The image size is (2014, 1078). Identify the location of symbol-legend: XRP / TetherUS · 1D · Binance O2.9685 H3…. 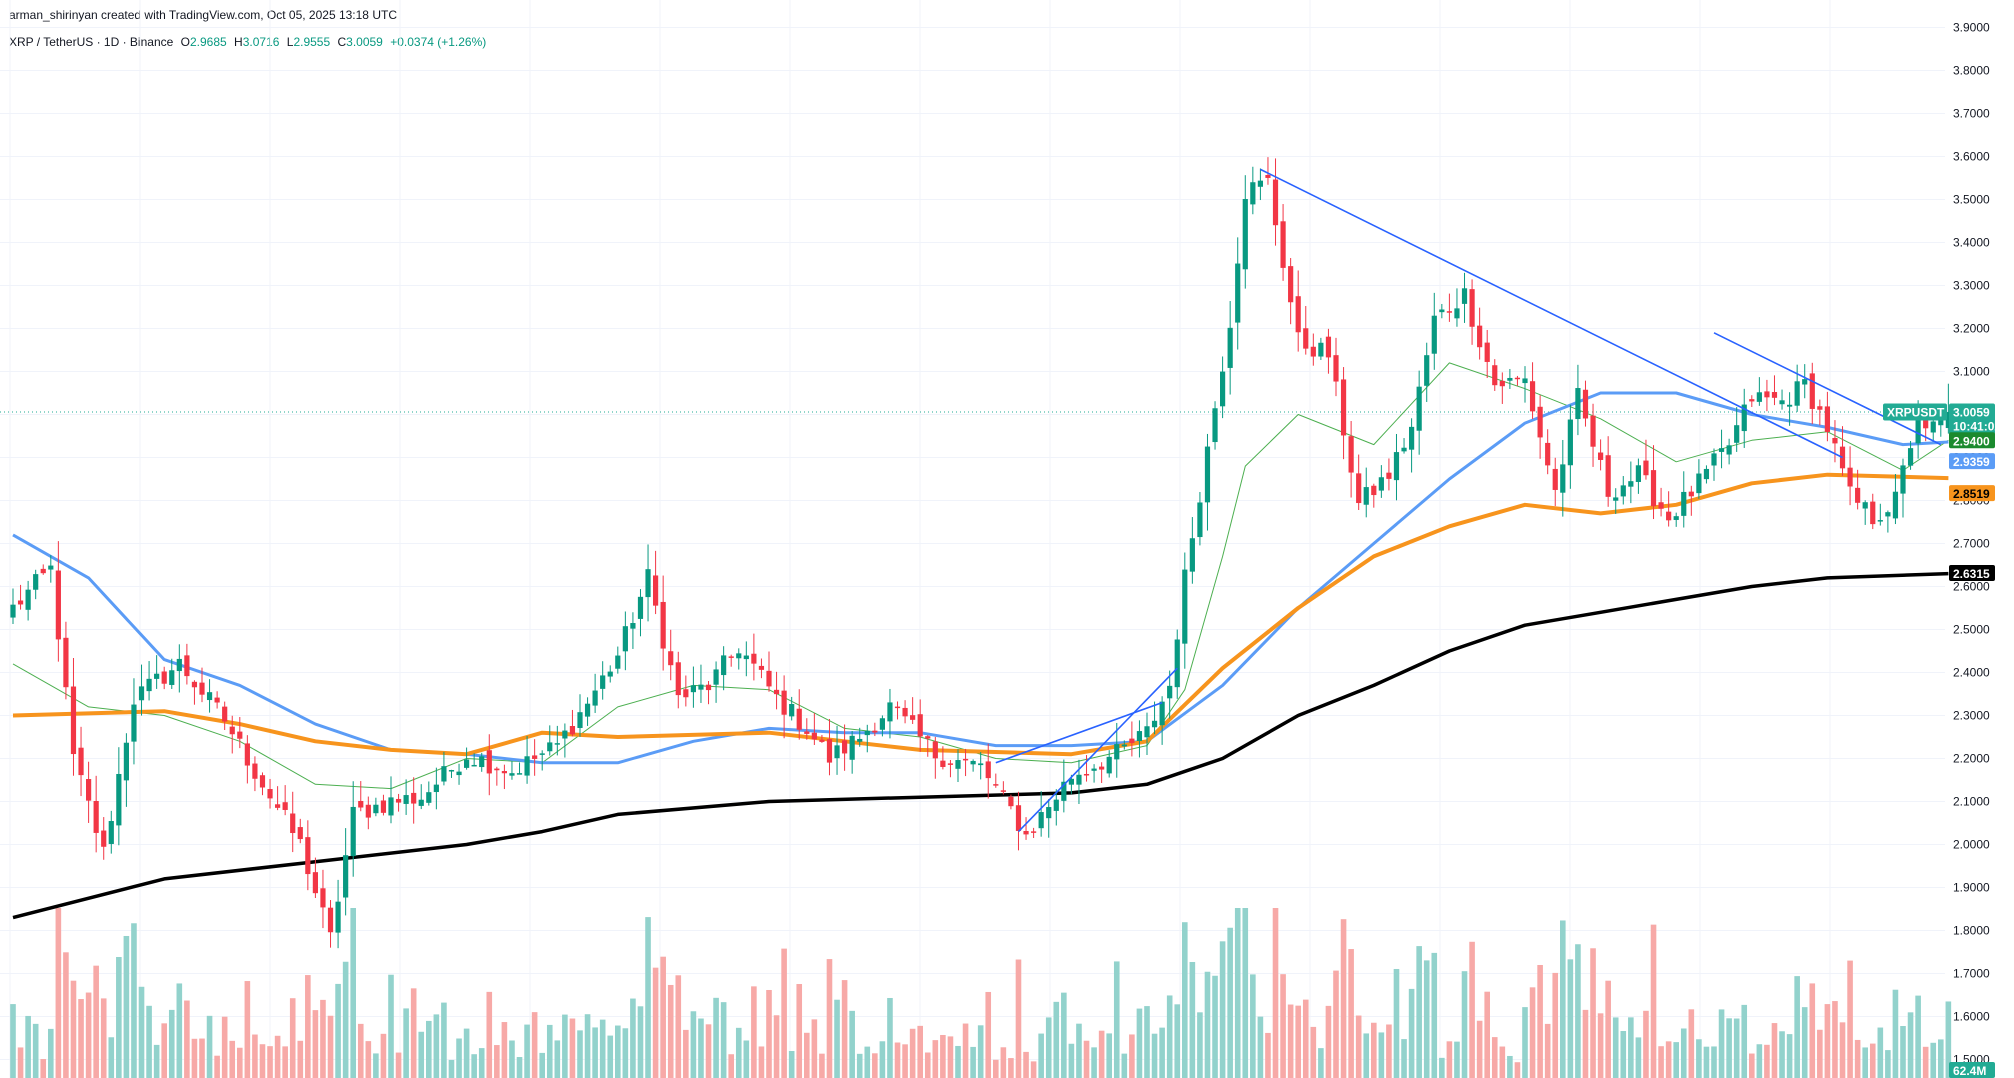
(249, 42).